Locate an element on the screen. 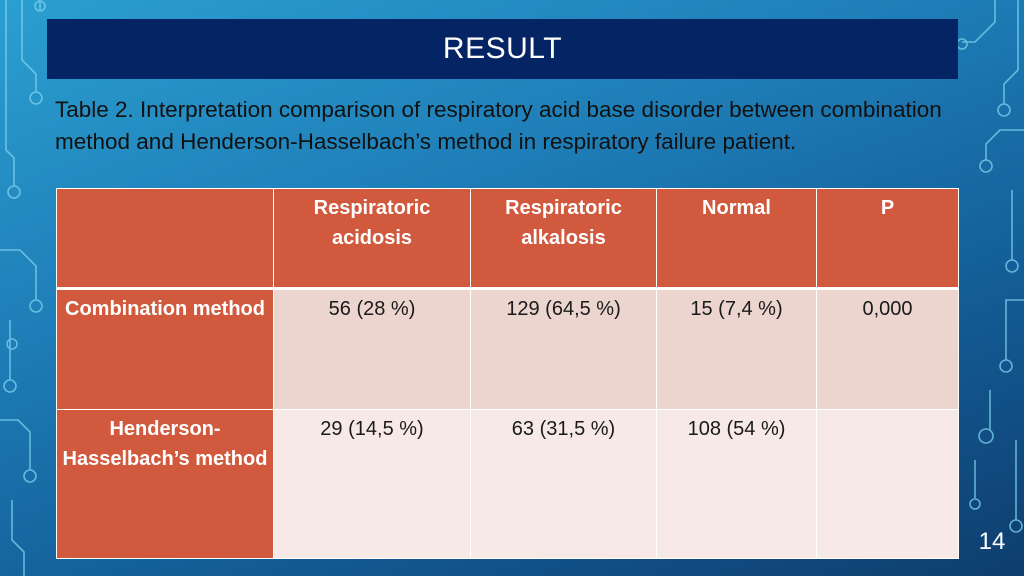 This screenshot has width=1024, height=576. cell-henderson-p is located at coordinates (887, 484).